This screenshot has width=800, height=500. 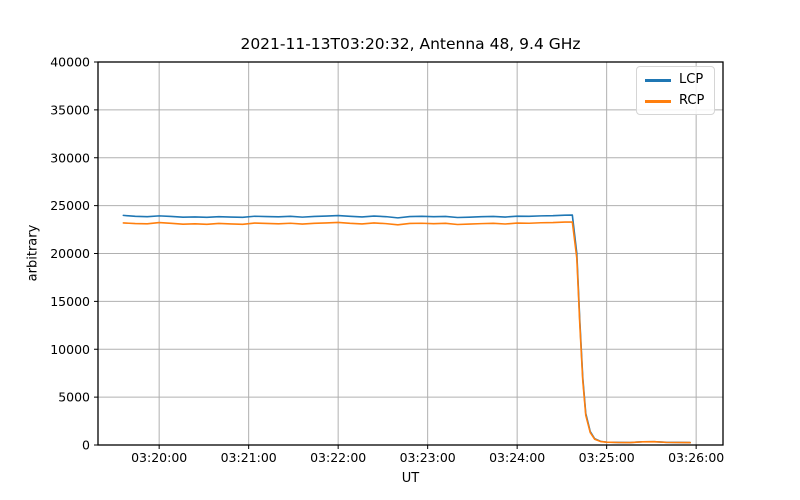 I want to click on chart-title: 2021-11-13T03:20:32, Antenna 48, 9.4 GHz, so click(x=410, y=44).